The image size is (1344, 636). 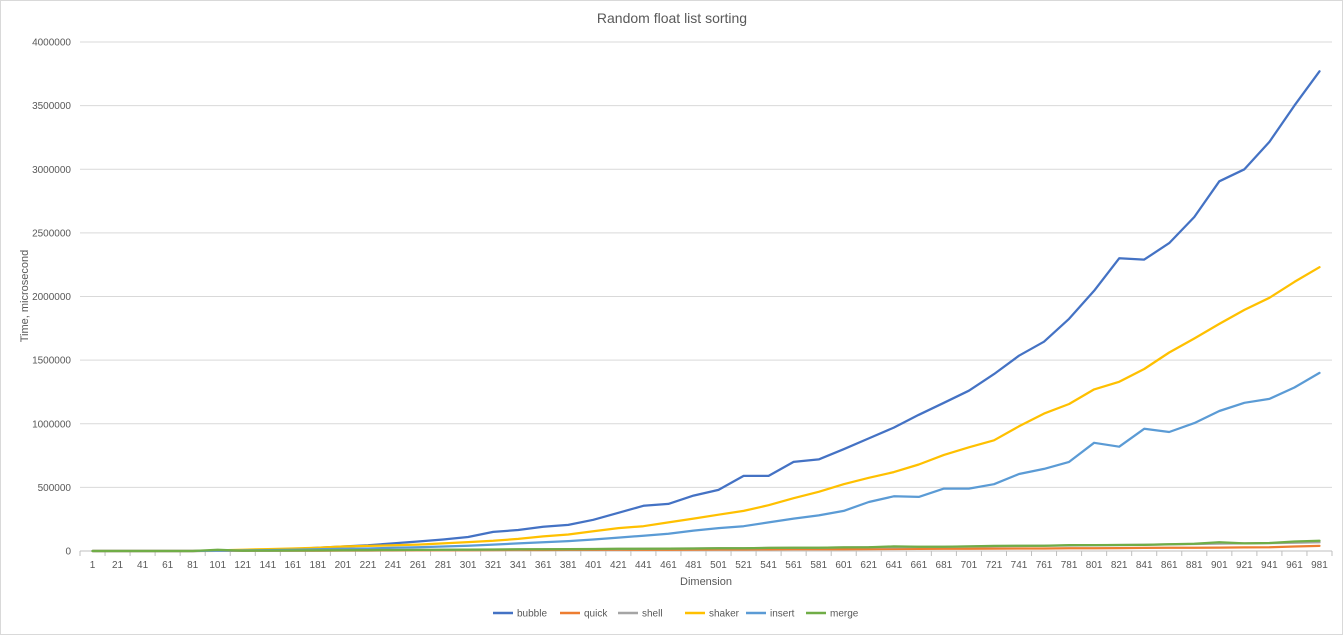 What do you see at coordinates (918, 565) in the screenshot?
I see `x-tick-label: 661` at bounding box center [918, 565].